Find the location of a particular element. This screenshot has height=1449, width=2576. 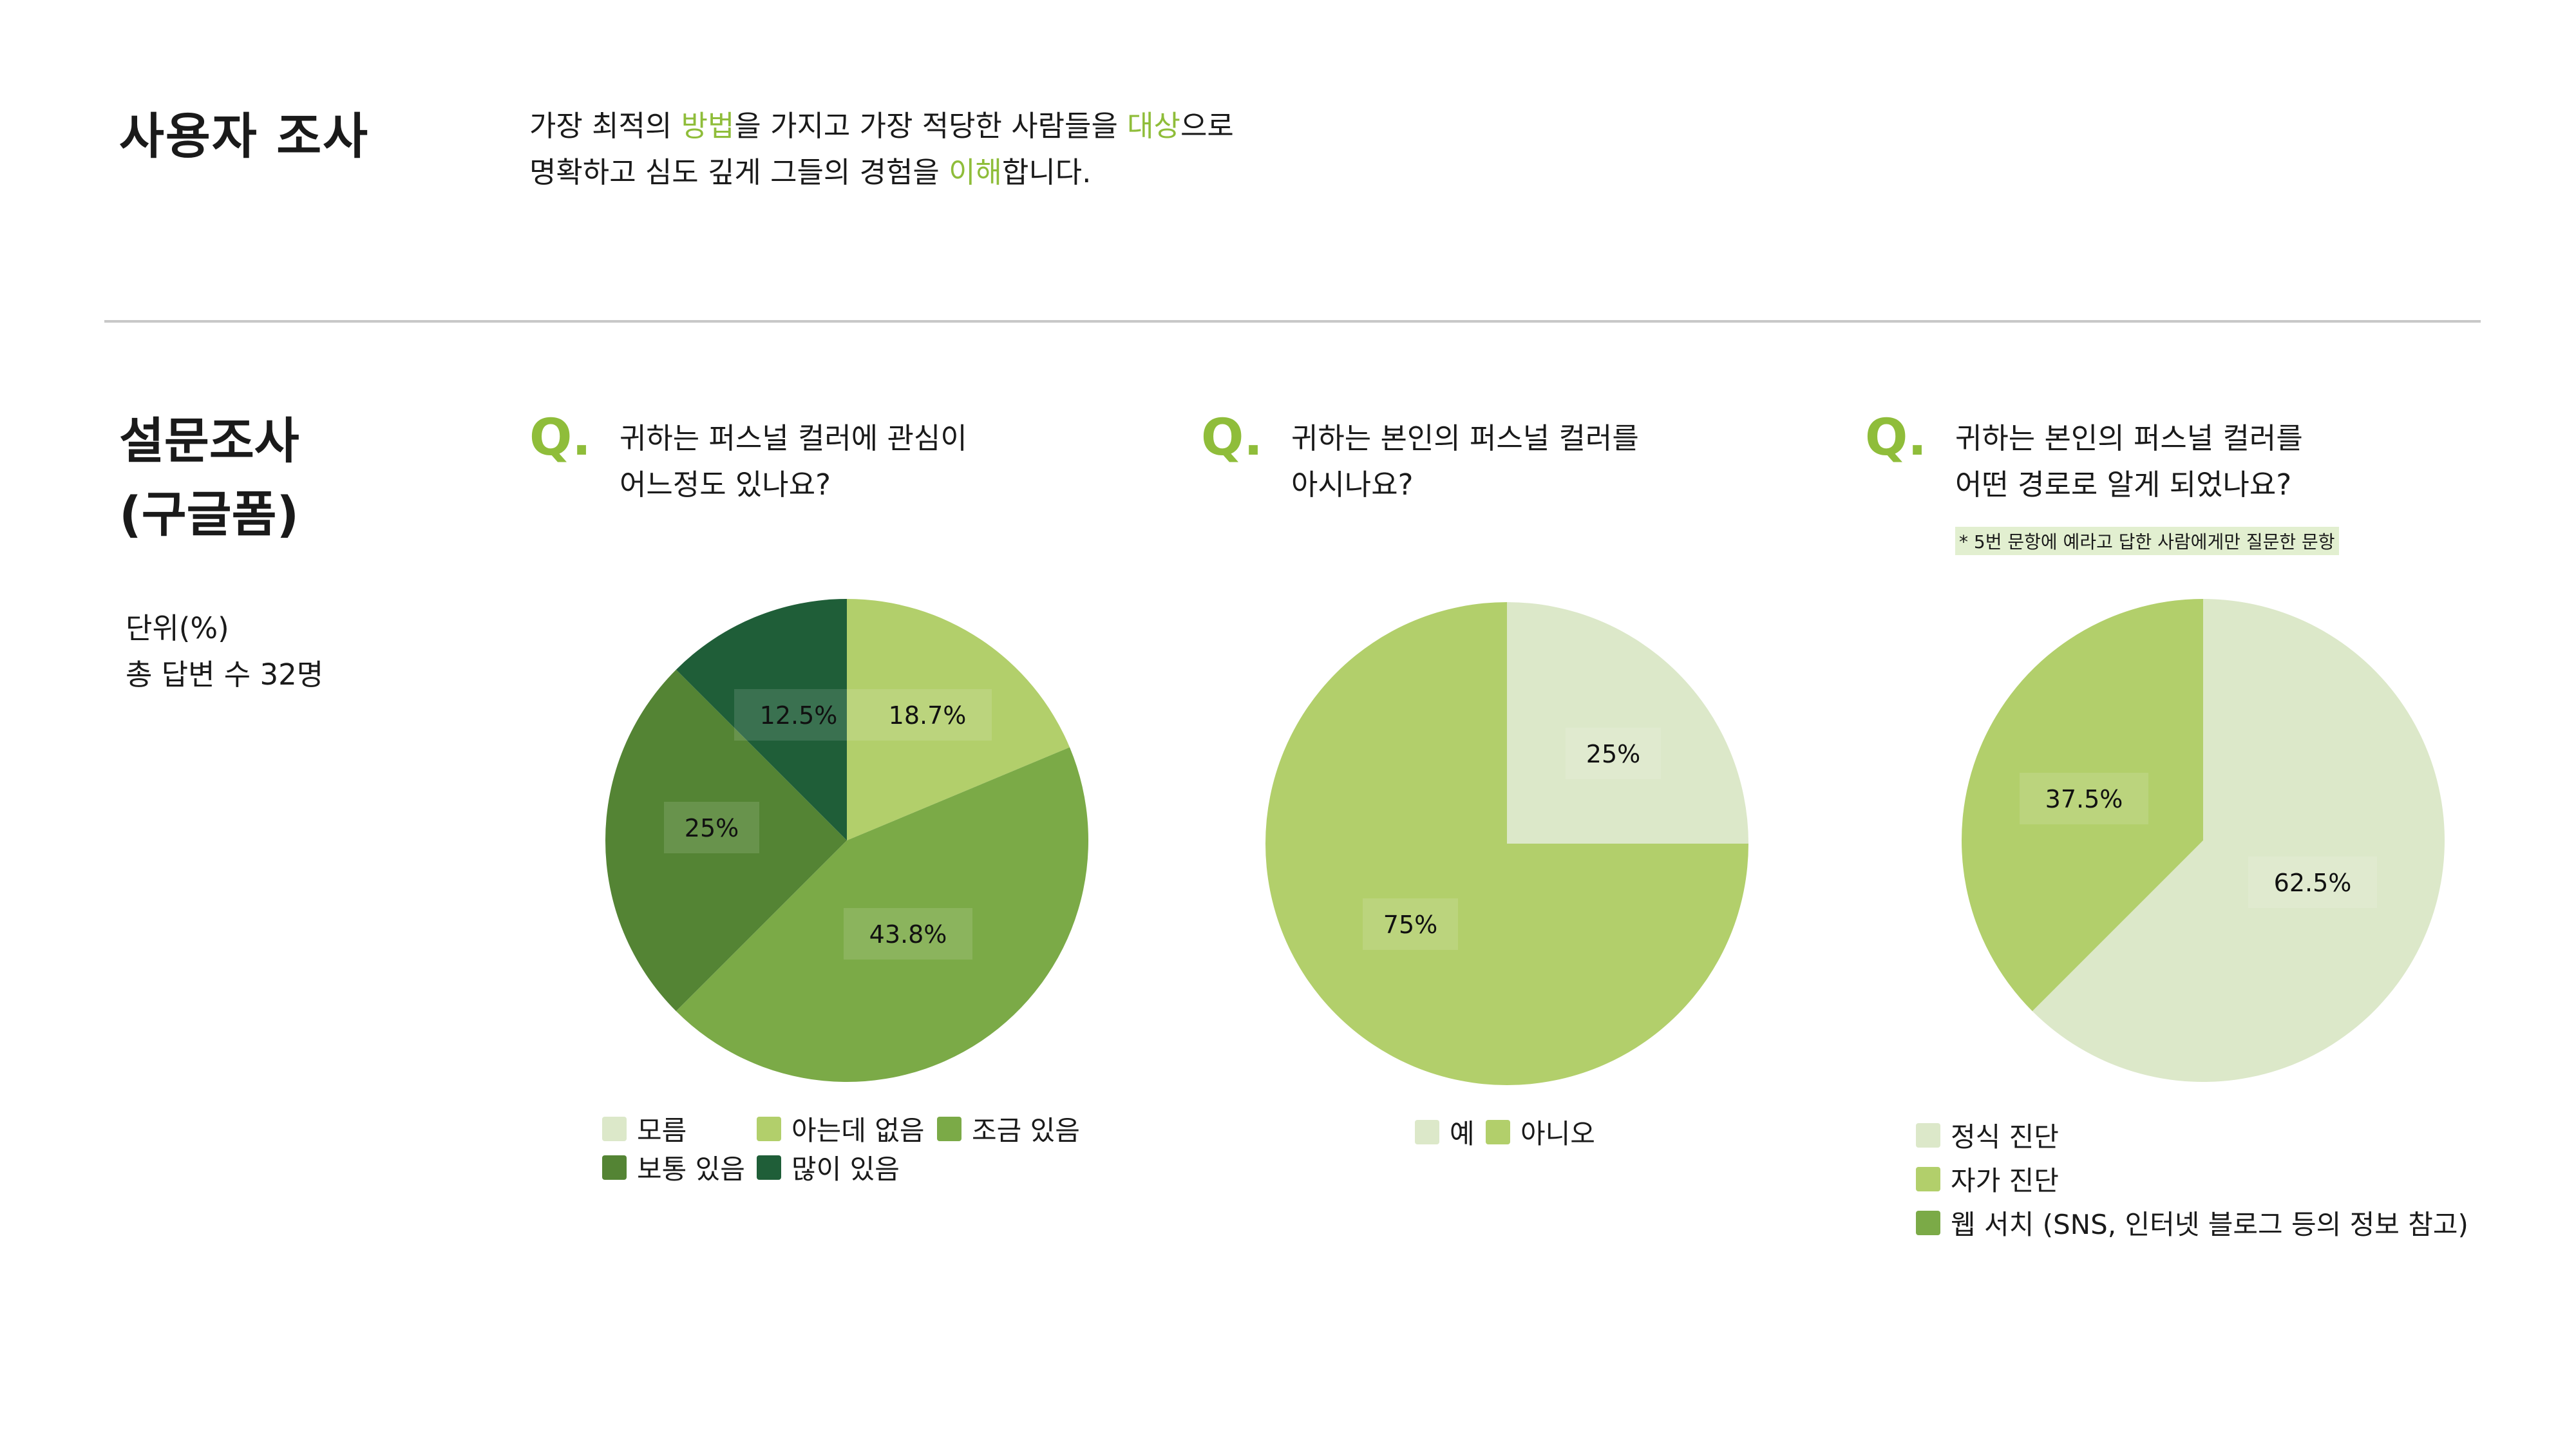

q1-text: 귀하는 퍼스널 컬러에 관심이 어느정도 있나요? is located at coordinates (793, 462).